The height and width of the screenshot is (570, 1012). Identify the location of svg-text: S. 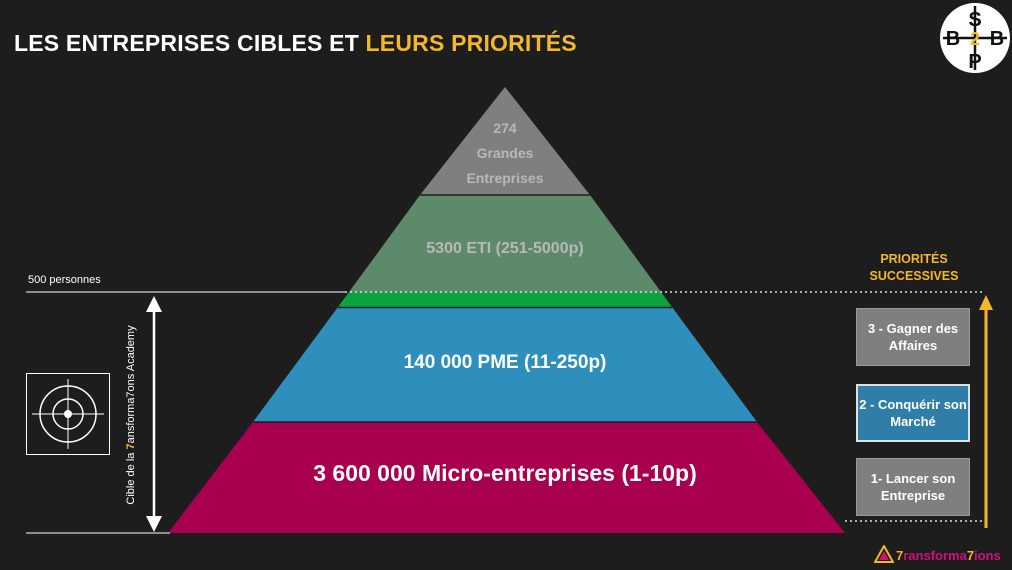
(974, 20).